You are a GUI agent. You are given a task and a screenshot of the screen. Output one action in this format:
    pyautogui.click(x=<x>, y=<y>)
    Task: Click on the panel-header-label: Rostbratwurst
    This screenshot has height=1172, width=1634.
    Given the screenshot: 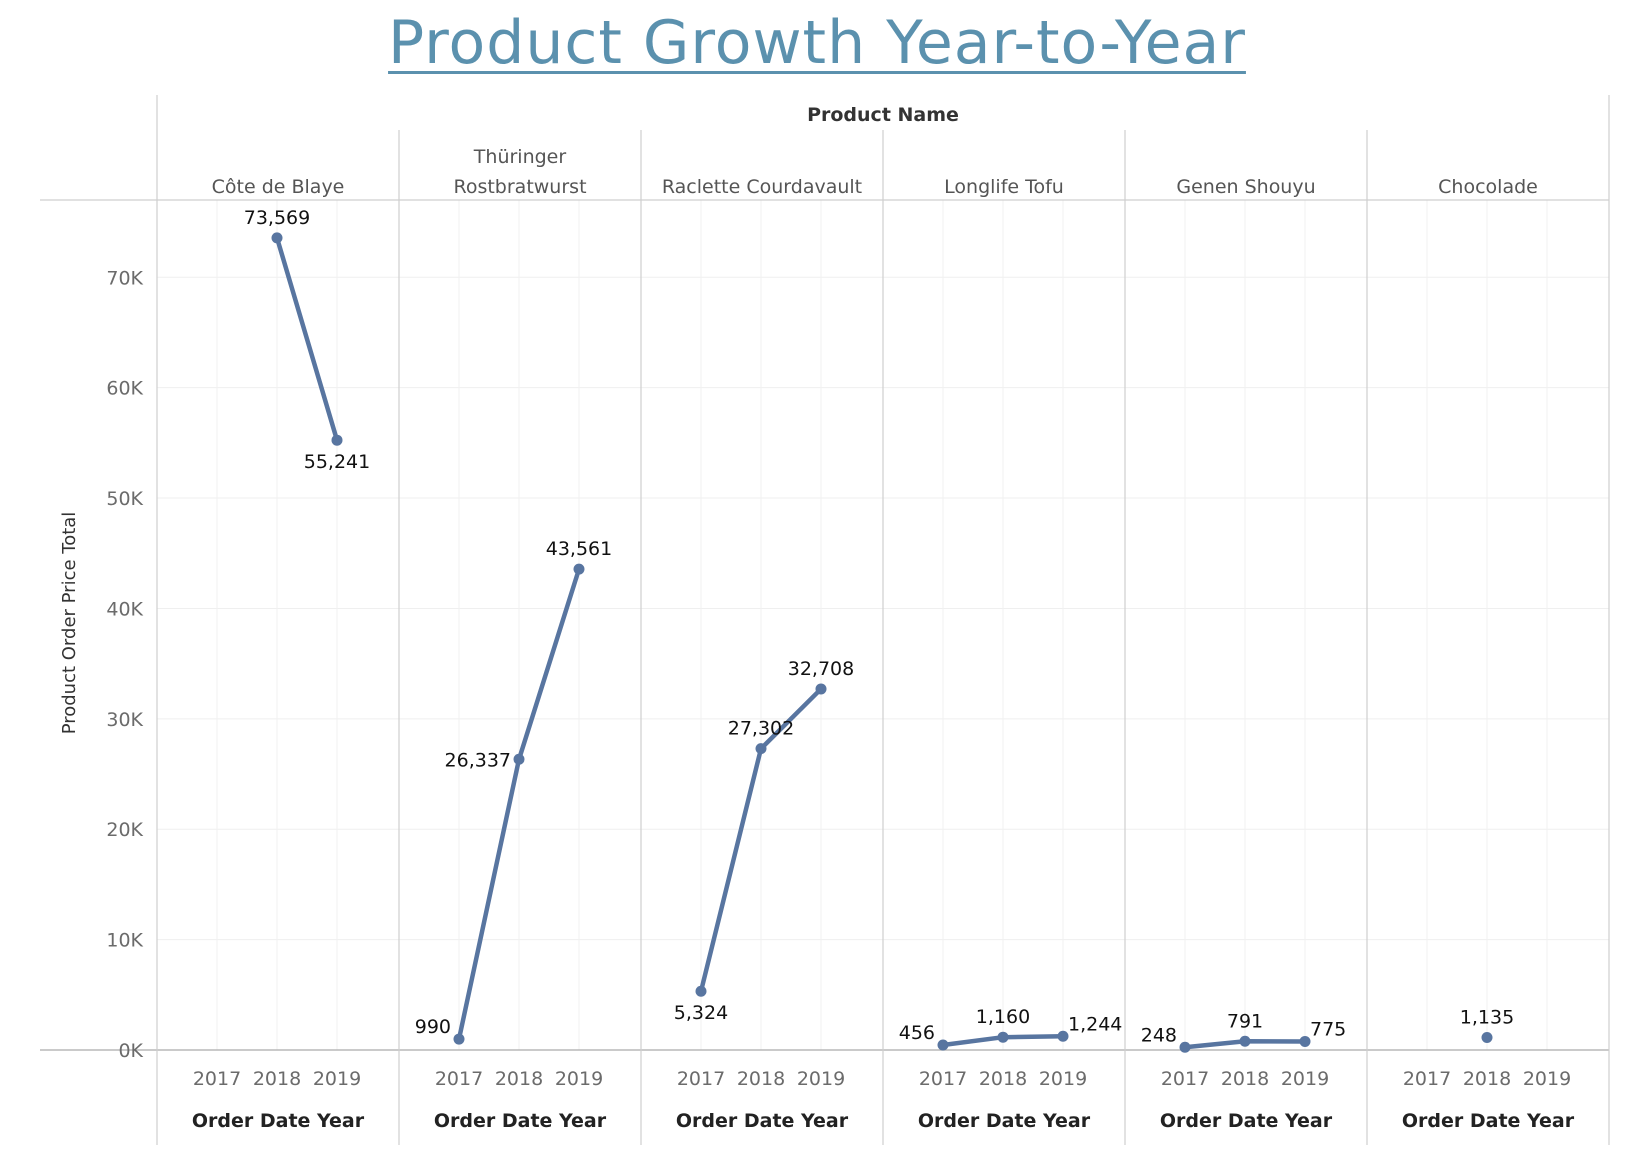 What is the action you would take?
    pyautogui.click(x=519, y=187)
    